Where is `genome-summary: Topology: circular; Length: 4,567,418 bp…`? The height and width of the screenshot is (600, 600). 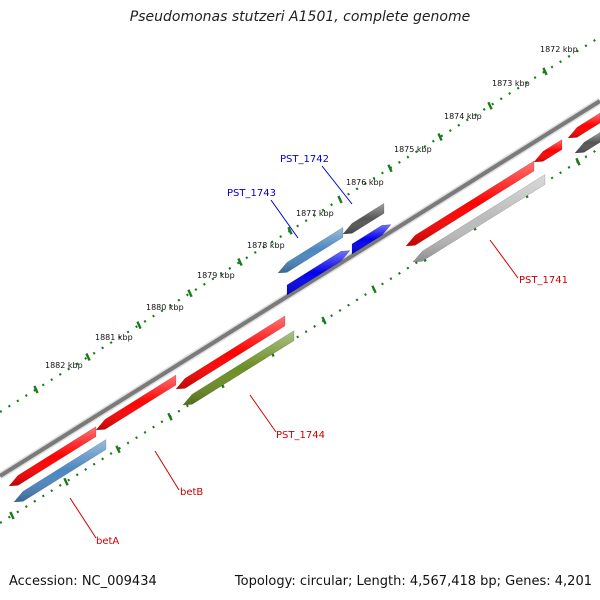
genome-summary: Topology: circular; Length: 4,567,418 bp… is located at coordinates (413, 581).